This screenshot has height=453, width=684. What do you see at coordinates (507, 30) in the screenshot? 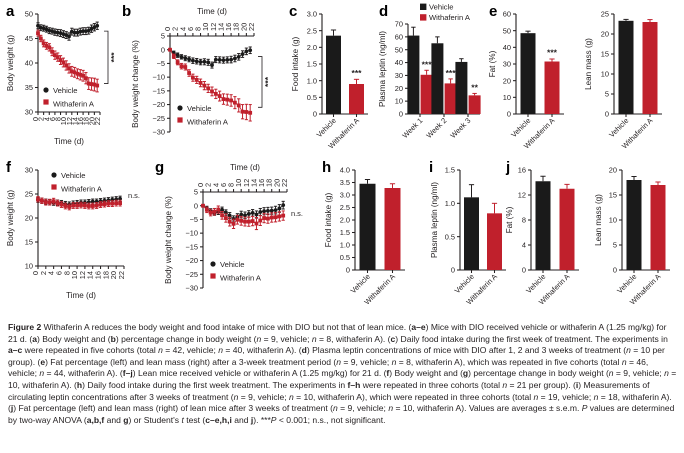
I see `svg-text: 50` at bounding box center [507, 30].